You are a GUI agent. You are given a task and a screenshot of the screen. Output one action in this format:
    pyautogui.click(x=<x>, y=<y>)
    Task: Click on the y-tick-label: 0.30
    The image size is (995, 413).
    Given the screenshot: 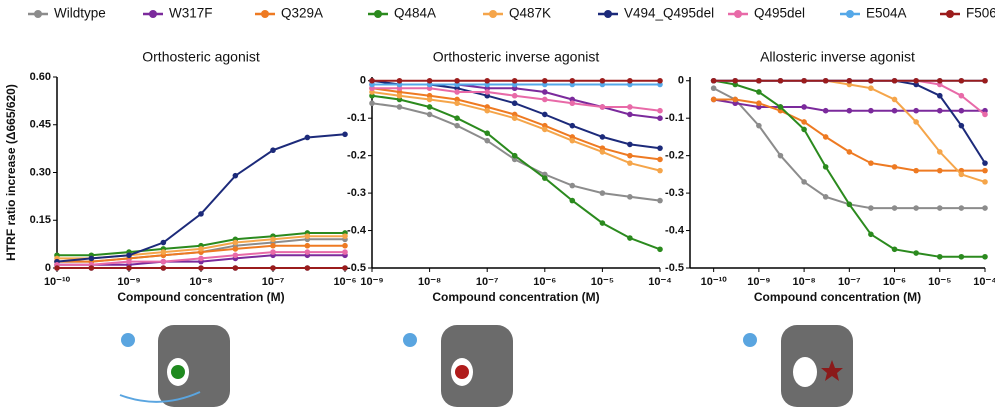 What is the action you would take?
    pyautogui.click(x=40, y=172)
    